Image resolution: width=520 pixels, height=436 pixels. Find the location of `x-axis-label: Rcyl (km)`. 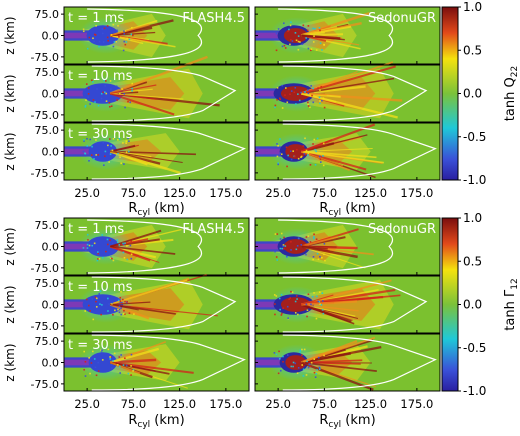

x-axis-label: Rcyl (km) is located at coordinates (347, 421).